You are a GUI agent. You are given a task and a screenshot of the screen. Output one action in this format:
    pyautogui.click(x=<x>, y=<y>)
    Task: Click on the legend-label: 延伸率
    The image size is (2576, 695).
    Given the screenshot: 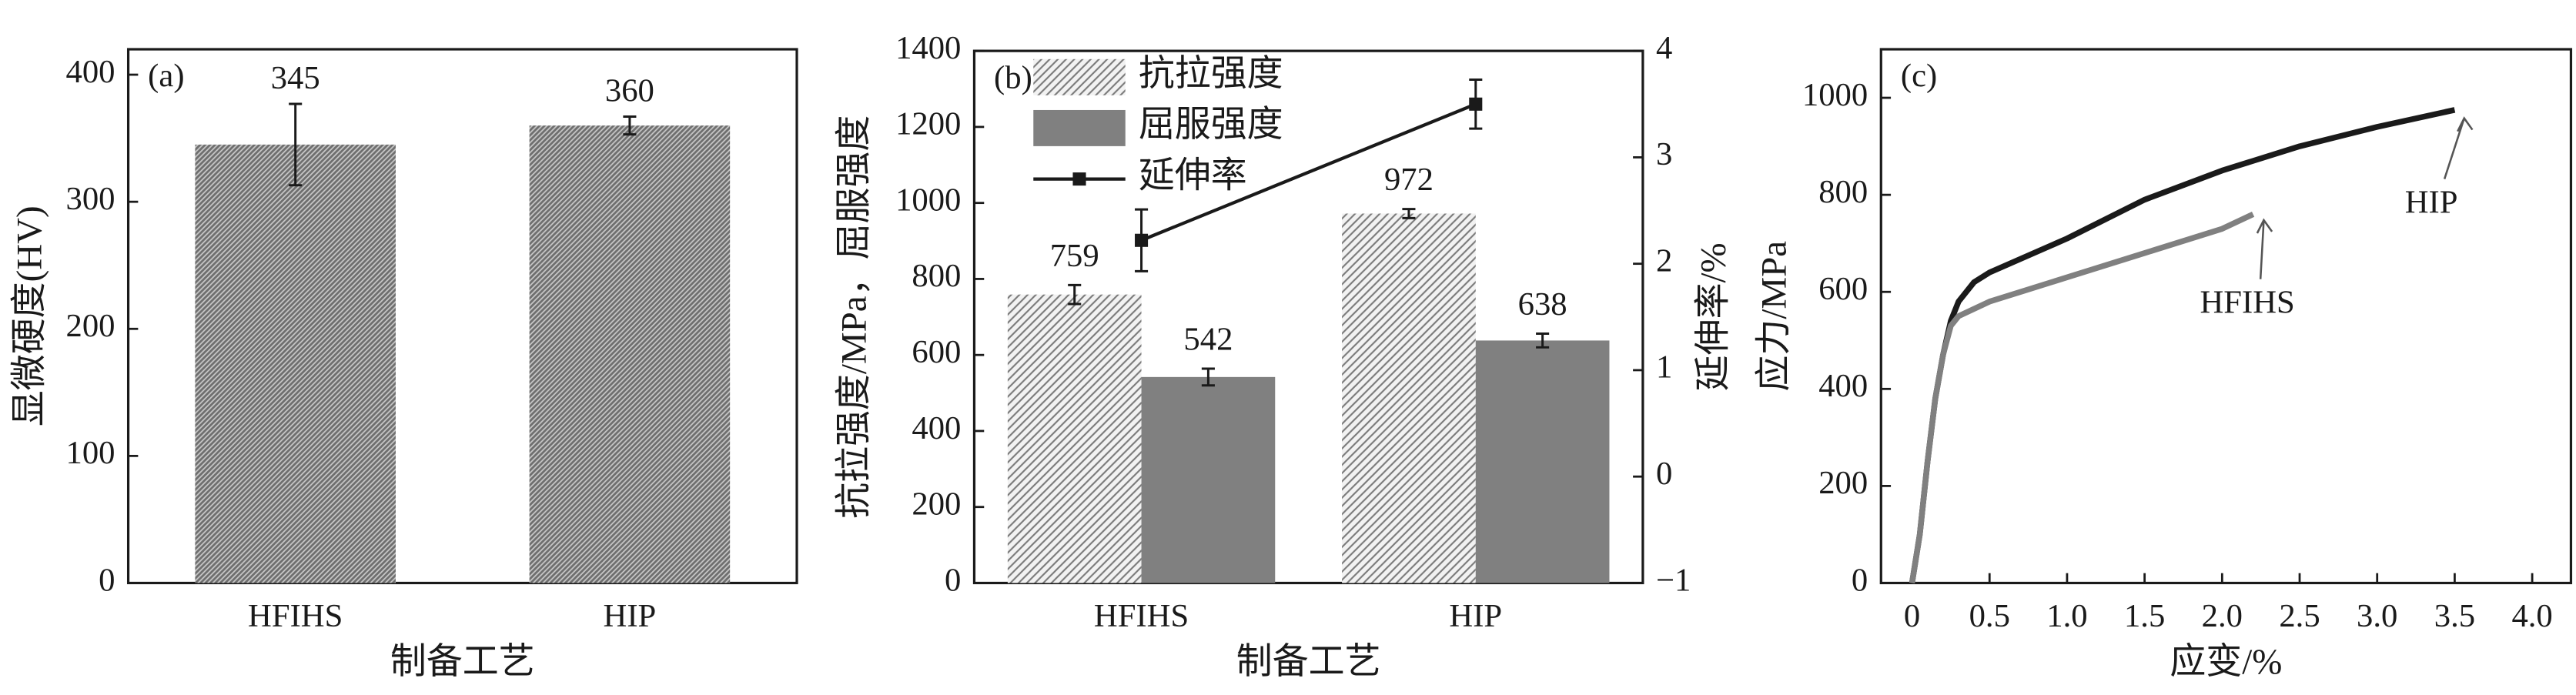 What is the action you would take?
    pyautogui.click(x=1193, y=175)
    